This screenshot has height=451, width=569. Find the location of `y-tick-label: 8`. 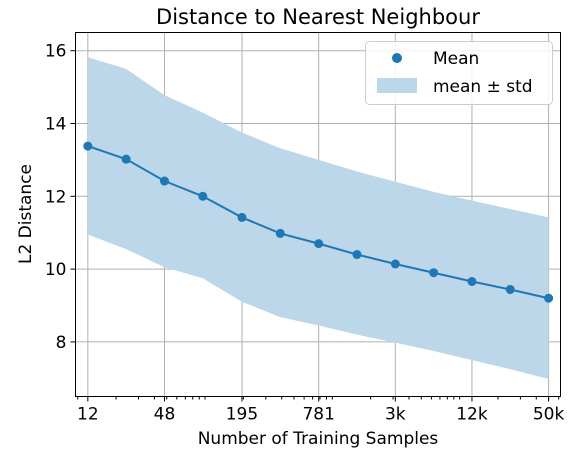

y-tick-label: 8 is located at coordinates (61, 343).